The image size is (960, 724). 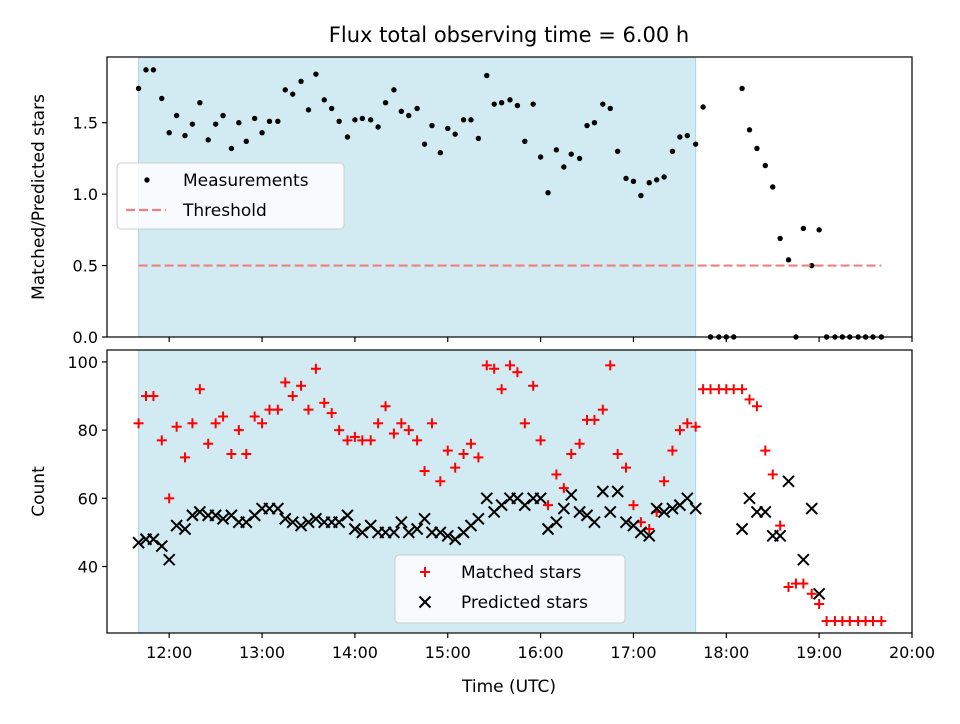 I want to click on y-tick-label: 0.0, so click(x=85, y=337).